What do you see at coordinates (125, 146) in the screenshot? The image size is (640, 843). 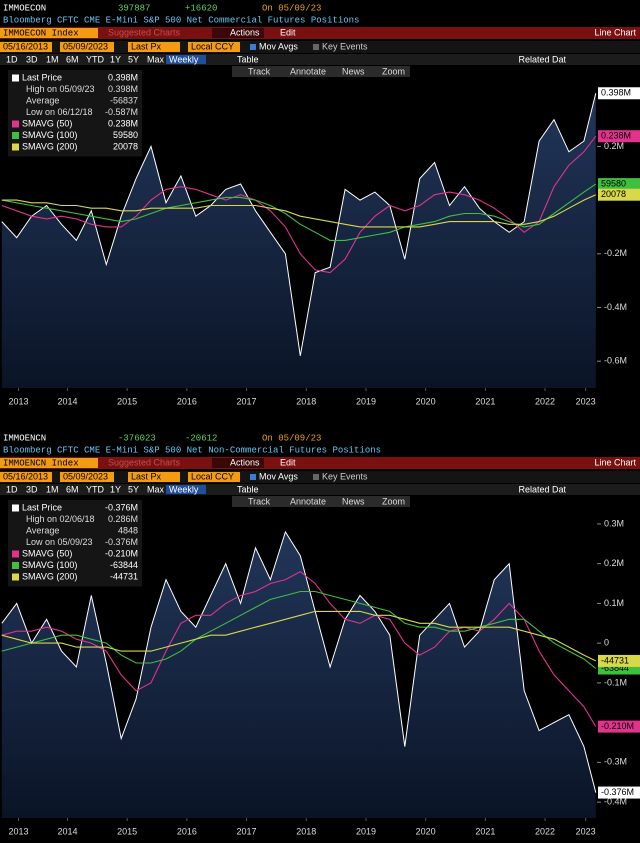 I see `legend-value: 20078` at bounding box center [125, 146].